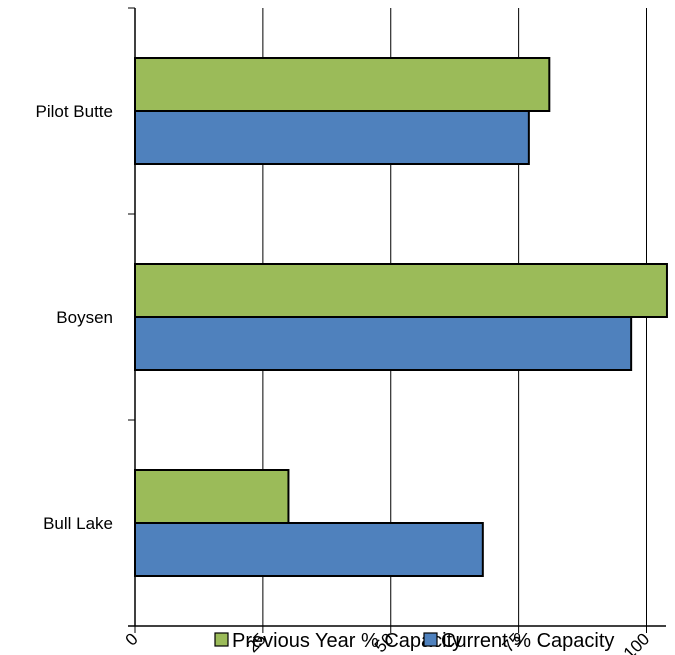 The image size is (675, 655). I want to click on bar-boysen-current, so click(383, 343).